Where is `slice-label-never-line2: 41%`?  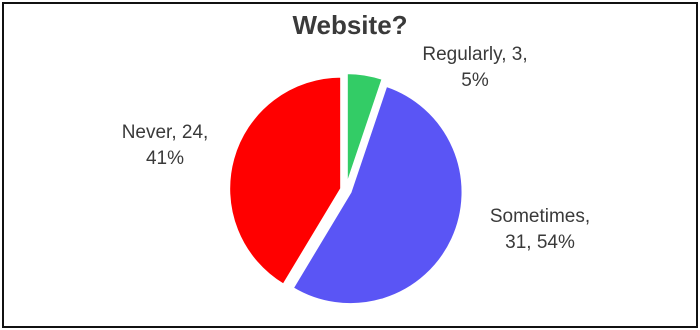
slice-label-never-line2: 41% is located at coordinates (165, 158).